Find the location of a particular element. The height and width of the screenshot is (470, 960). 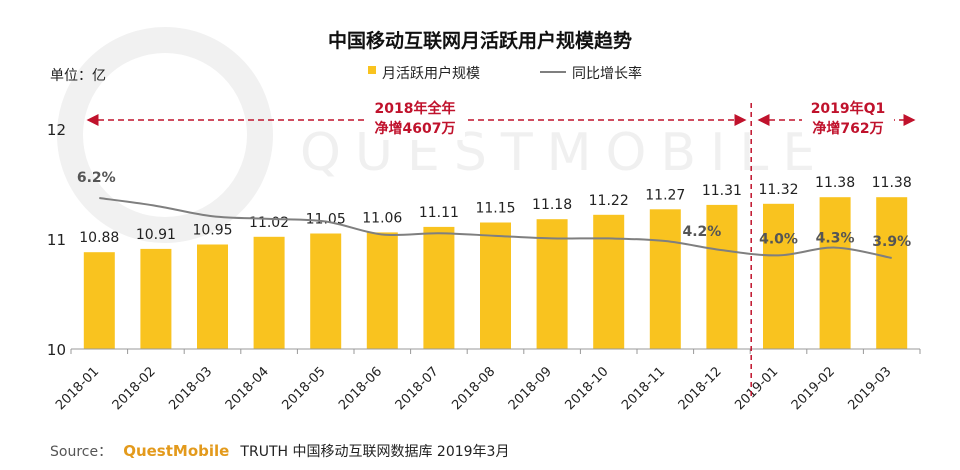

legend-bar-label: 月活跃用户规模 is located at coordinates (431, 73).